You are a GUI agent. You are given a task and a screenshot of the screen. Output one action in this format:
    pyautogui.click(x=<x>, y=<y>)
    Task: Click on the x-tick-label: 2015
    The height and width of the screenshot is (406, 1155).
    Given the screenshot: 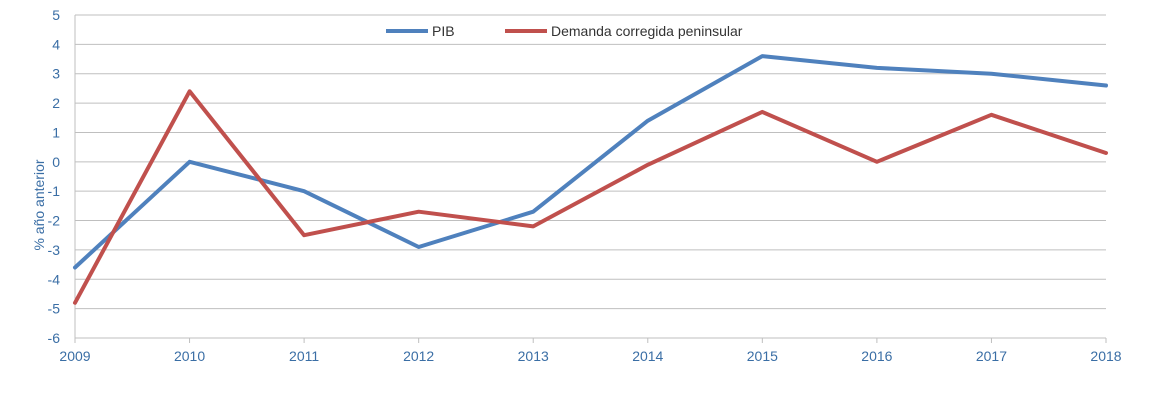 What is the action you would take?
    pyautogui.click(x=762, y=356)
    